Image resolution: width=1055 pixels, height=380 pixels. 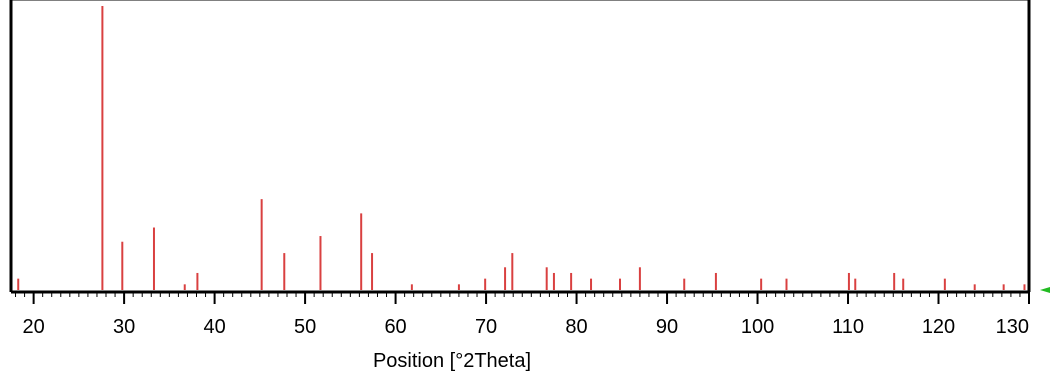 What do you see at coordinates (395, 327) in the screenshot?
I see `x-tick-label: 60` at bounding box center [395, 327].